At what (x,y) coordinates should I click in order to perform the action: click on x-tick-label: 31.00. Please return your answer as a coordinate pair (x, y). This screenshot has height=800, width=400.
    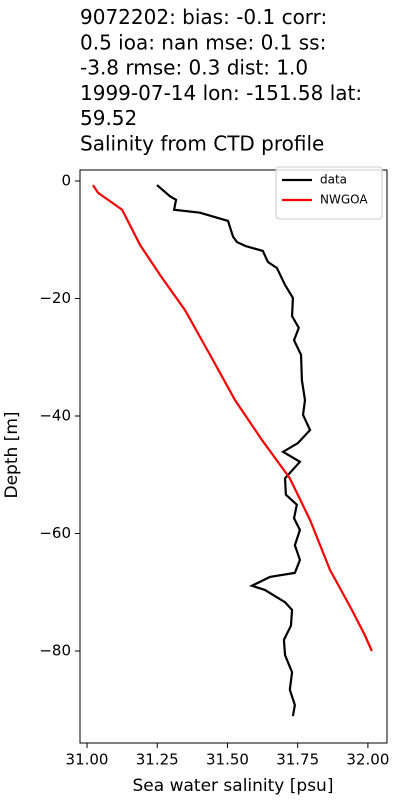
    Looking at the image, I should click on (87, 760).